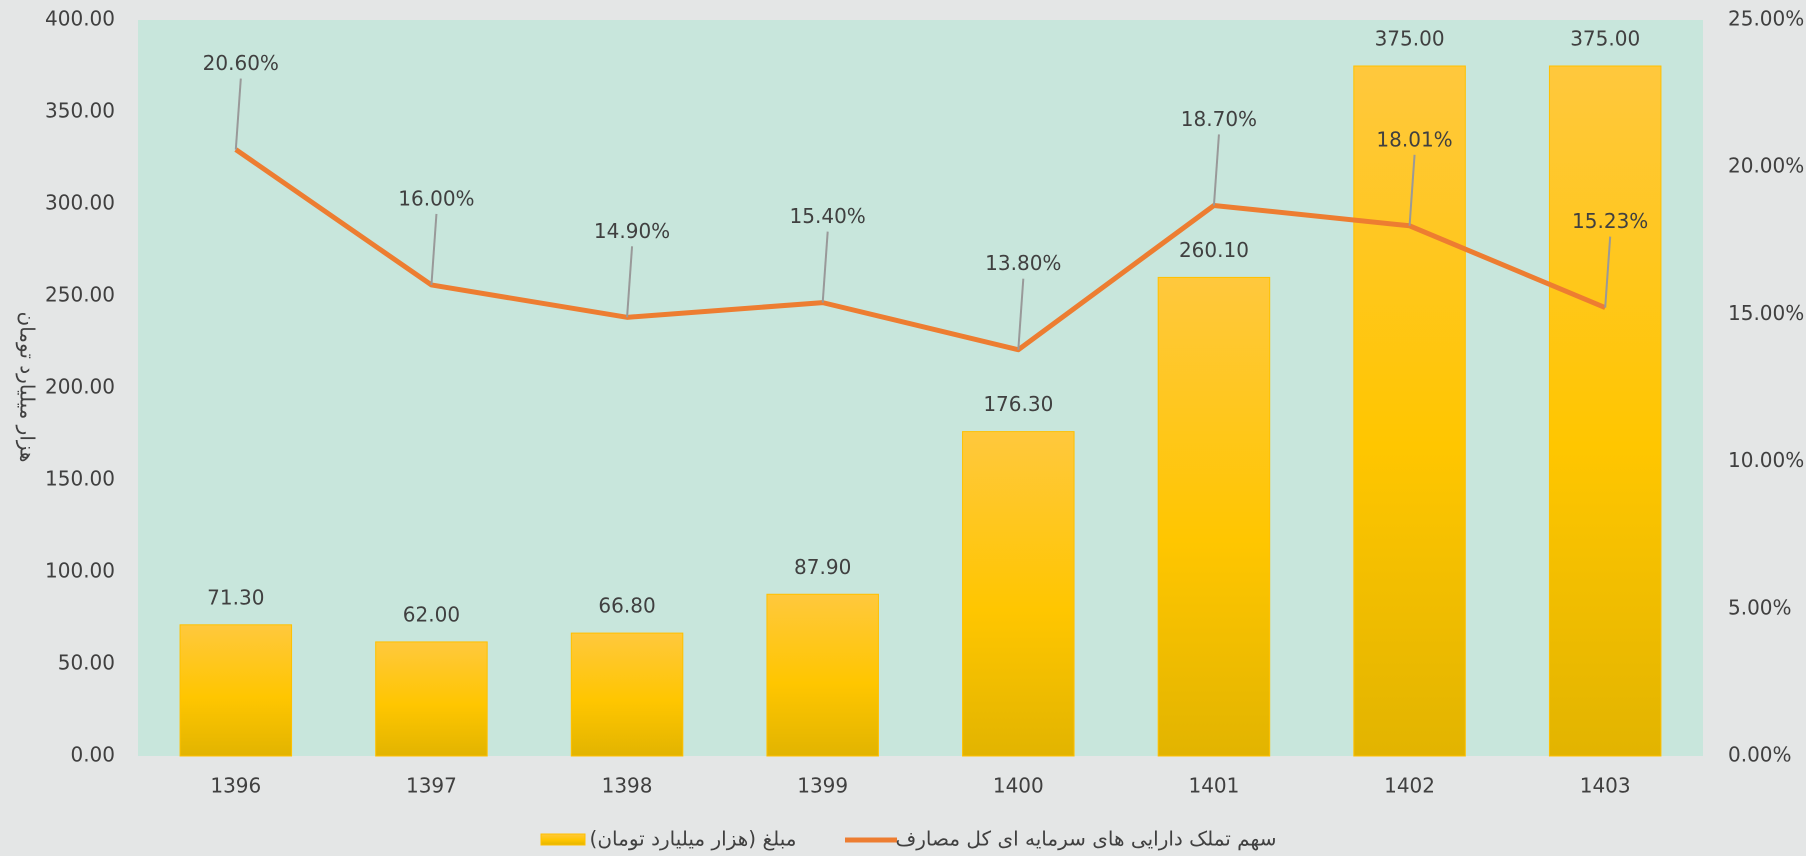 This screenshot has height=856, width=1806. Describe the element at coordinates (626, 606) in the screenshot. I see `data-label: 66.80` at that location.